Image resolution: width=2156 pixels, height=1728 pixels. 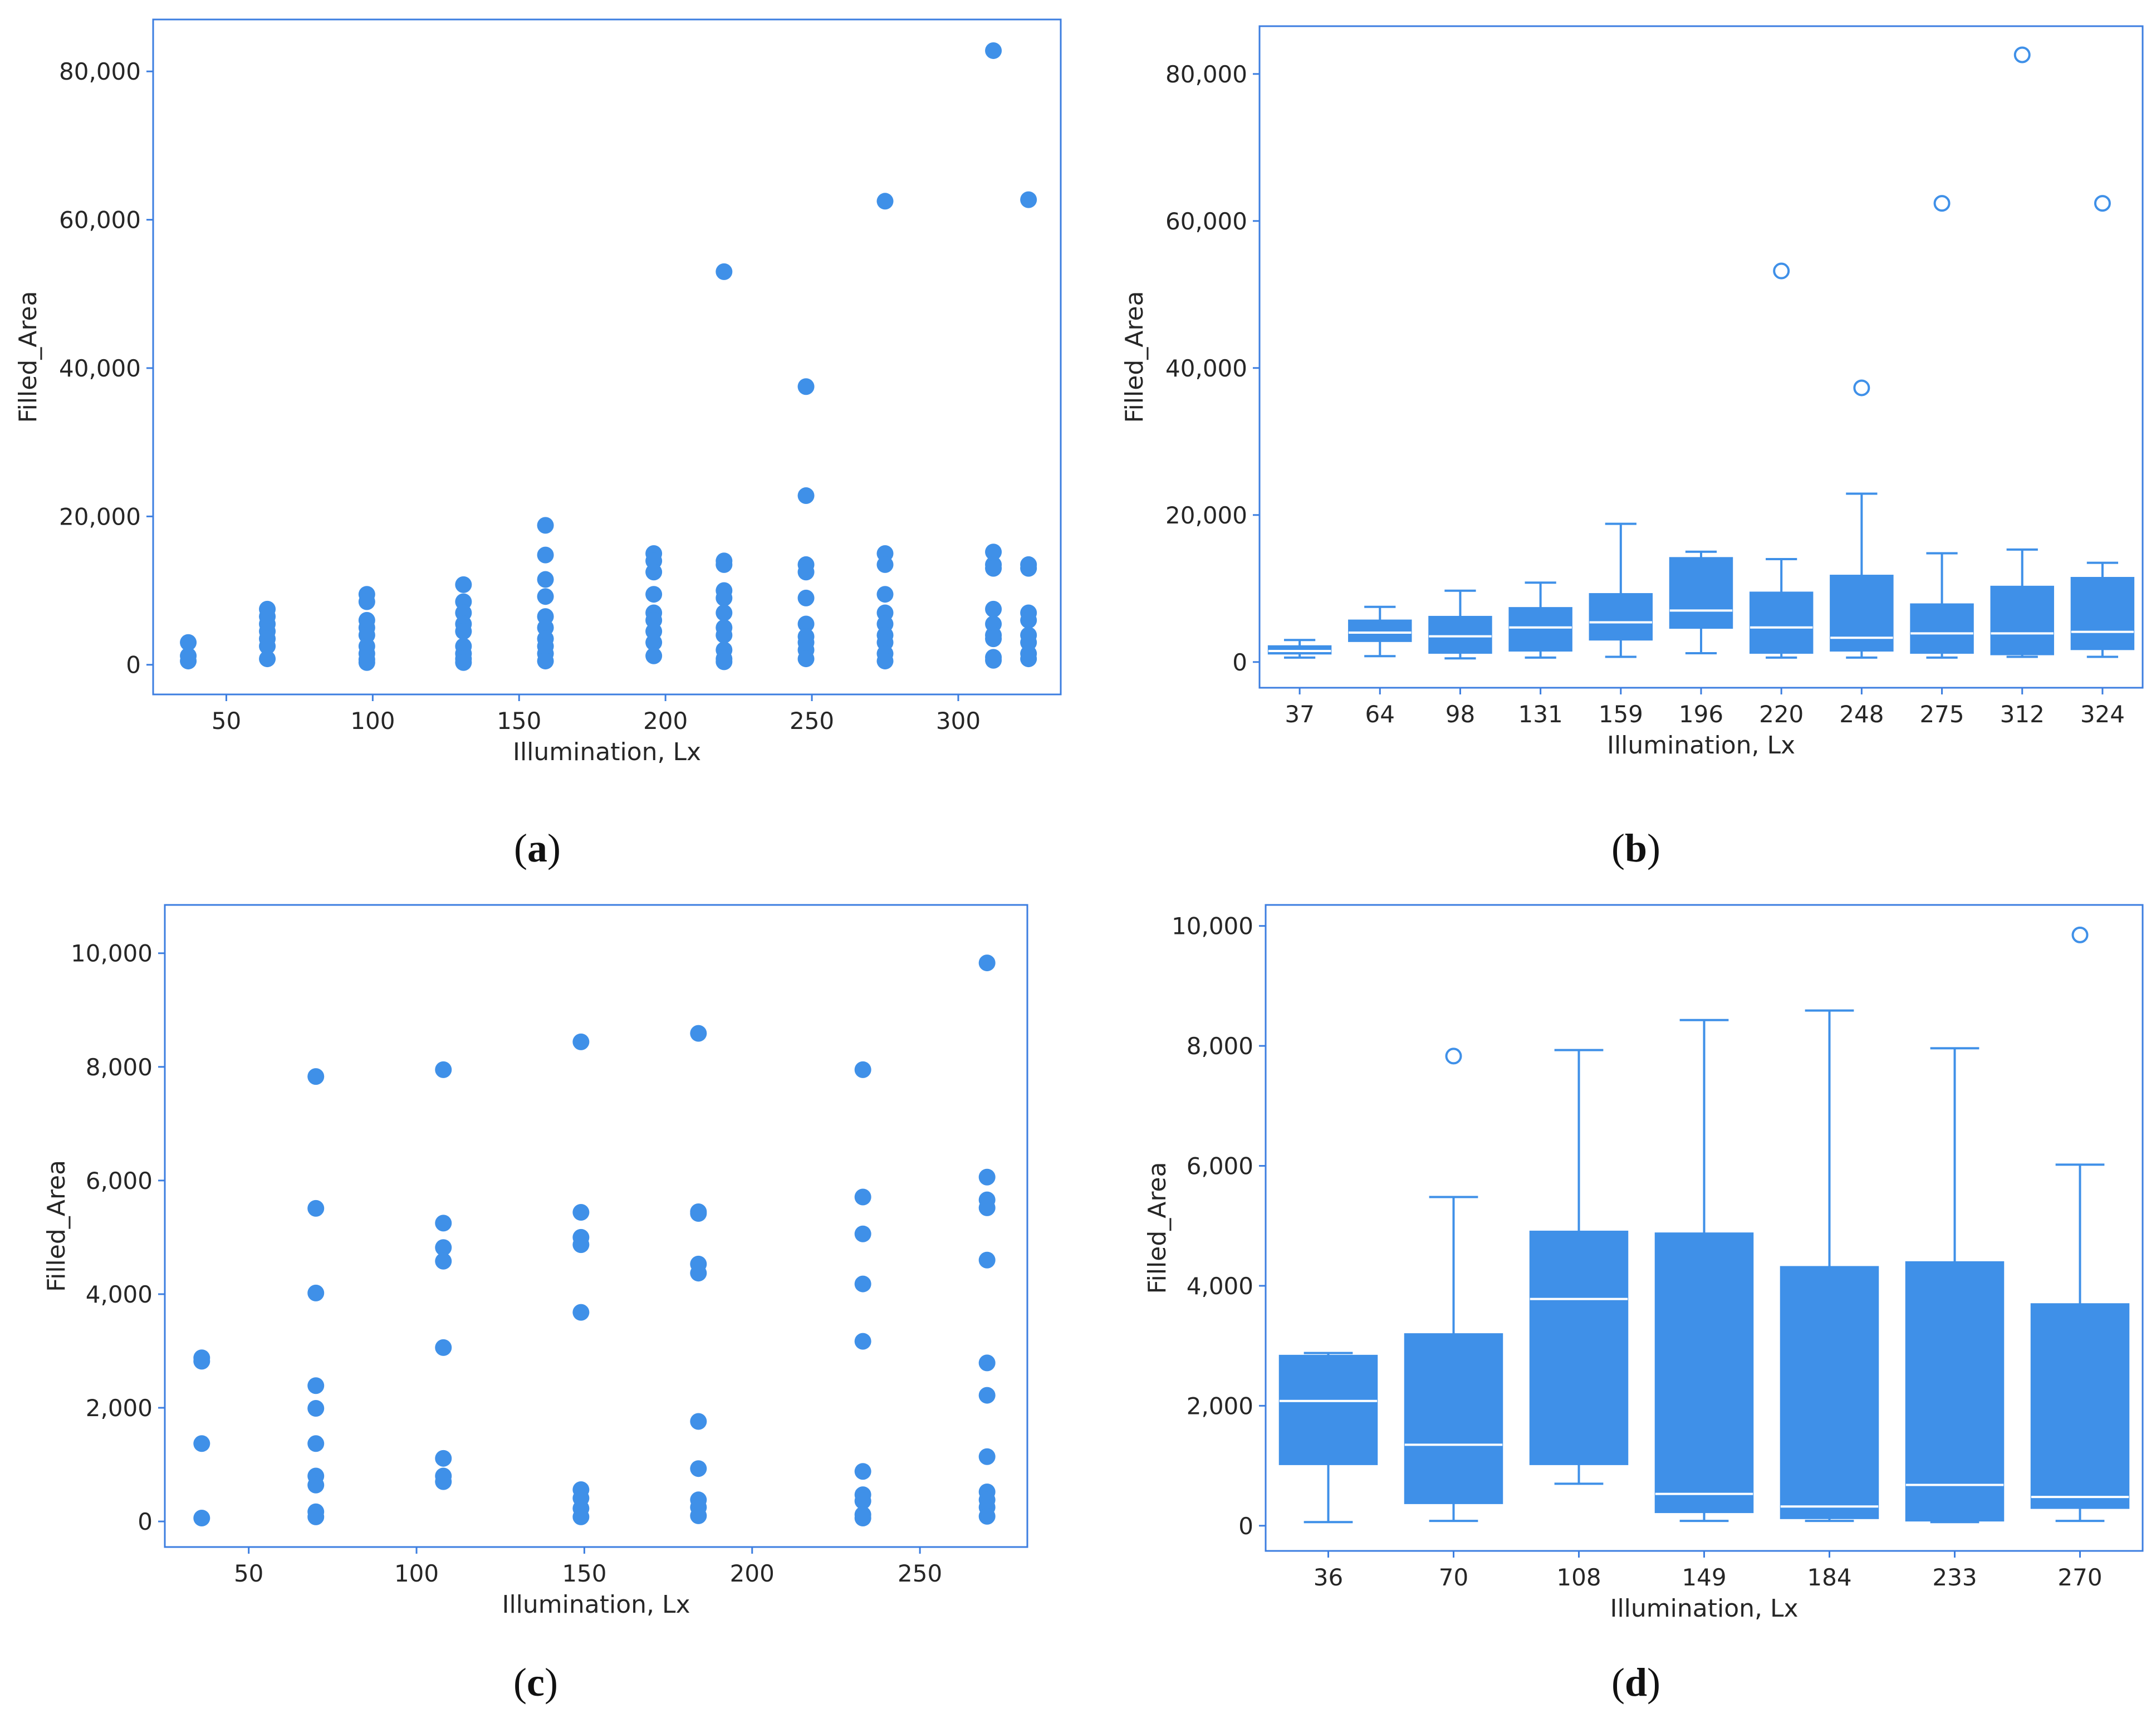 What do you see at coordinates (1861, 714) in the screenshot?
I see `x-tick-label: 248` at bounding box center [1861, 714].